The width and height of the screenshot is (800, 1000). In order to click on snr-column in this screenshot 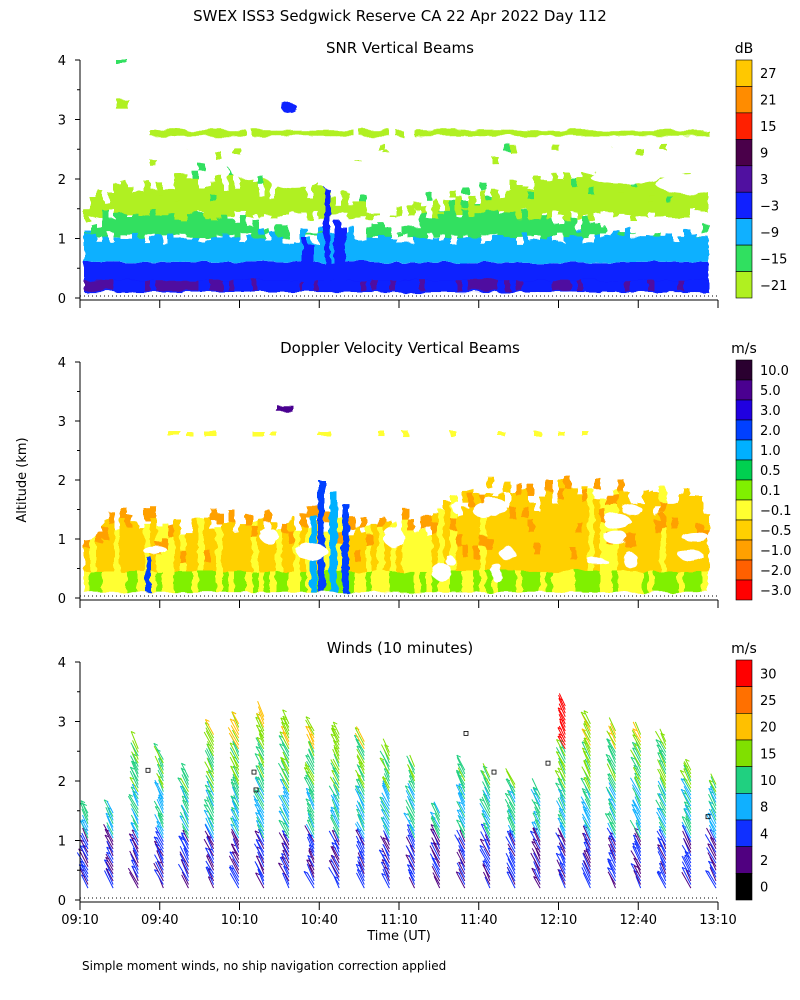, I will do `click(327, 236)`.